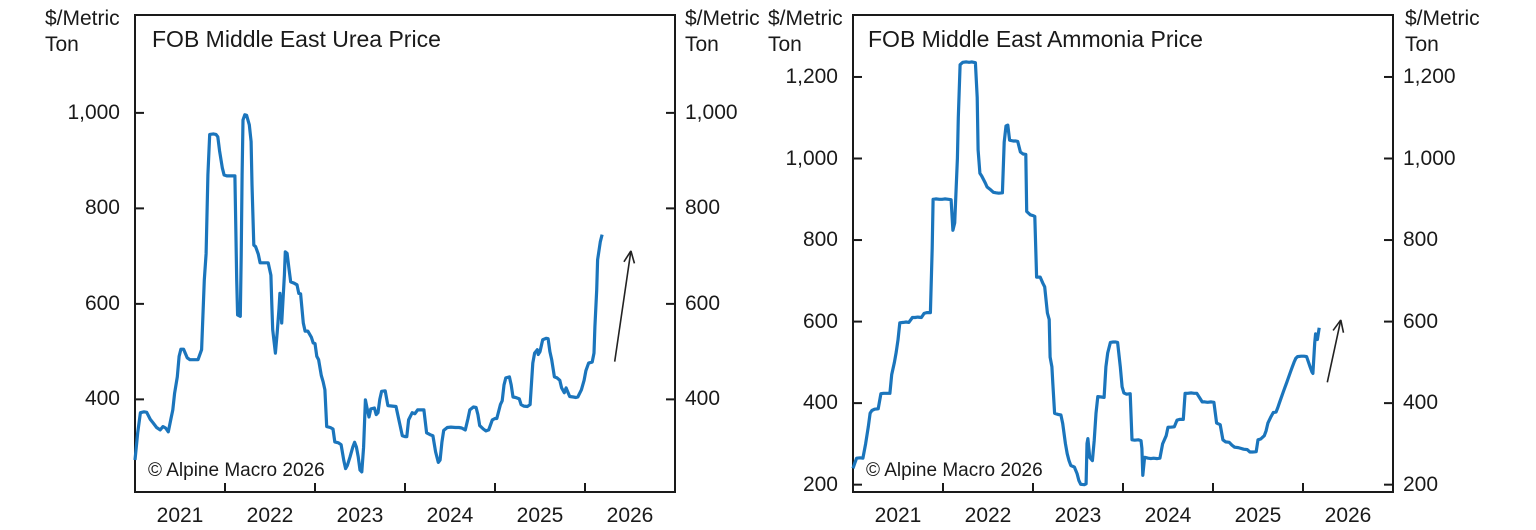  Describe the element at coordinates (1258, 515) in the screenshot. I see `ammonia-xtick-label: 2025` at that location.